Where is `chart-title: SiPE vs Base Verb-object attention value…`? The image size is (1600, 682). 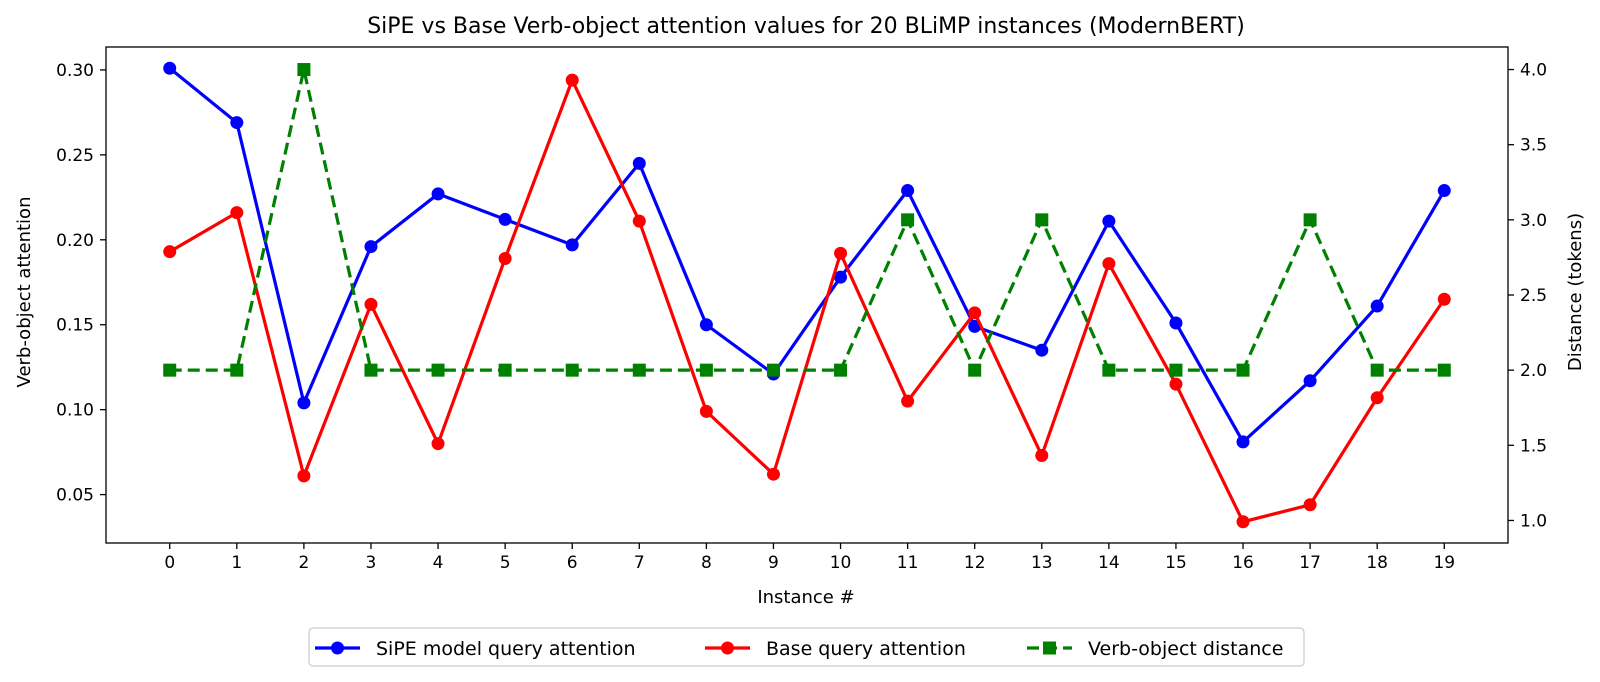 chart-title: SiPE vs Base Verb-object attention value… is located at coordinates (806, 26).